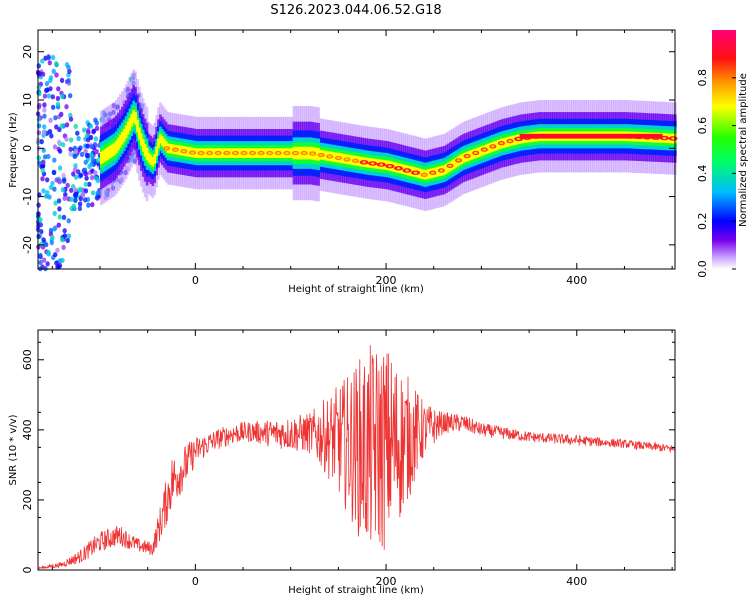 Image resolution: width=750 pixels, height=600 pixels. What do you see at coordinates (27, 570) in the screenshot?
I see `snr-ytick-label: 0` at bounding box center [27, 570].